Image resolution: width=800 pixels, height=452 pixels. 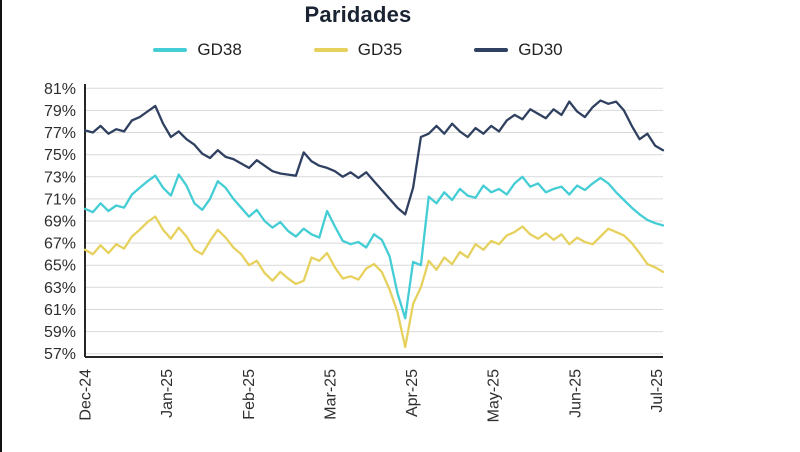 I want to click on y-tick-label: 71%, so click(x=60, y=199).